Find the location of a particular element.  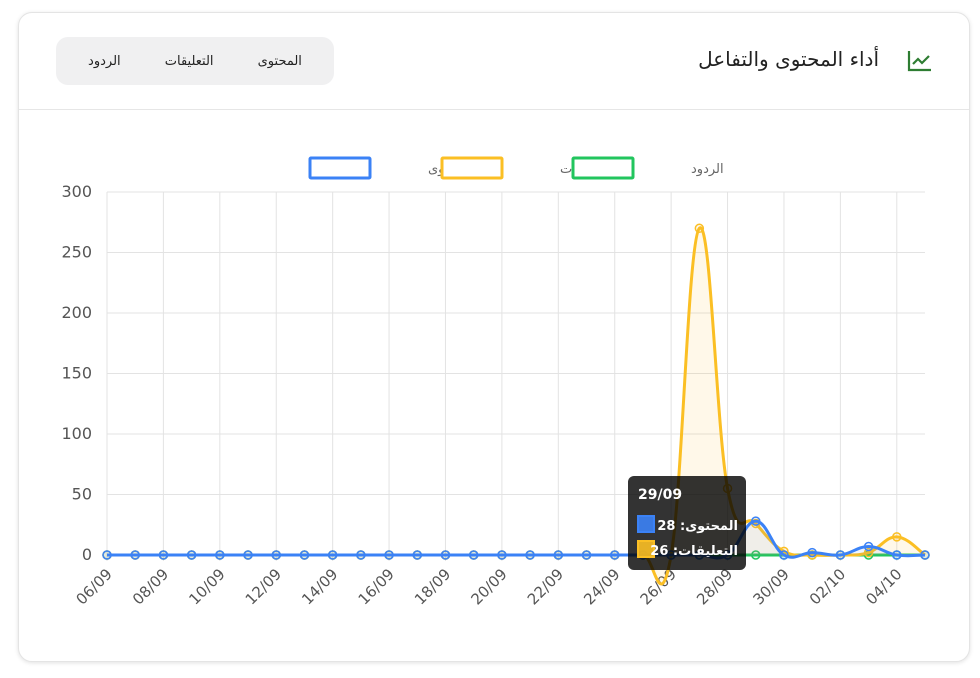

x-tick-label: 18/09 is located at coordinates (432, 586).